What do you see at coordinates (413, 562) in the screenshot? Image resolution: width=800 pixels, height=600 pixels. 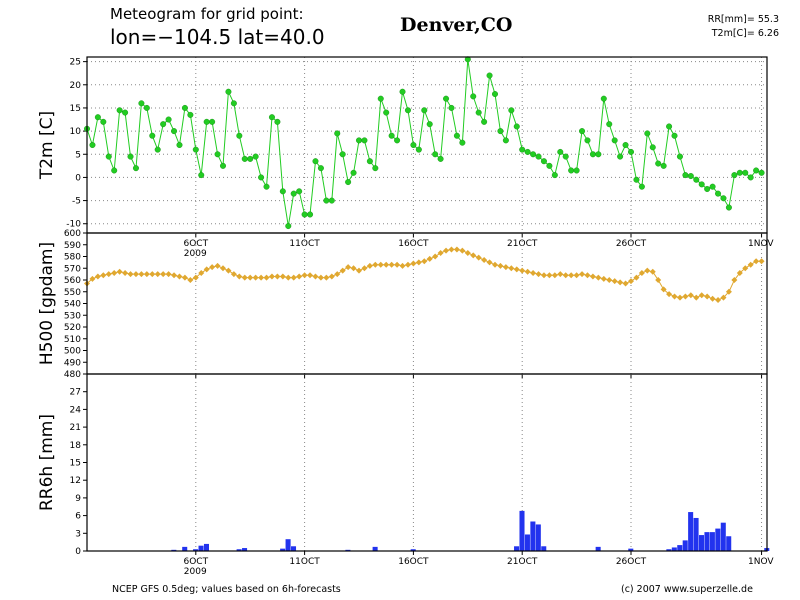 I see `x-tick-label: 16OCT` at bounding box center [413, 562].